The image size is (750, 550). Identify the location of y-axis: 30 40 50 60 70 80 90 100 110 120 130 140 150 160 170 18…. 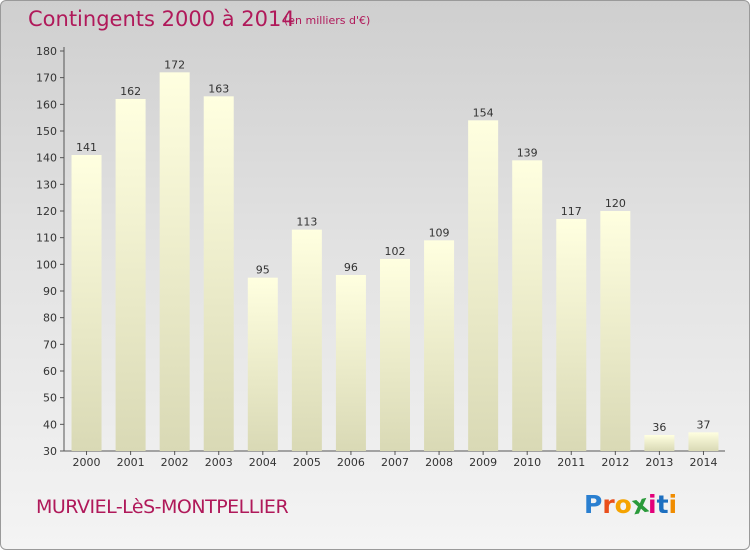
(50, 251).